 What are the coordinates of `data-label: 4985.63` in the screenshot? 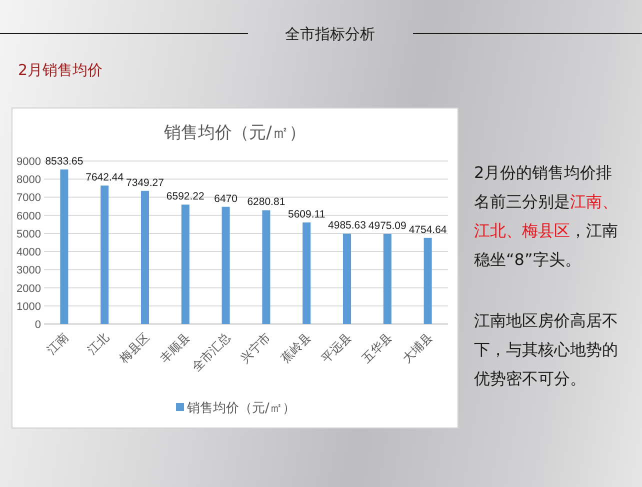 It's located at (347, 226).